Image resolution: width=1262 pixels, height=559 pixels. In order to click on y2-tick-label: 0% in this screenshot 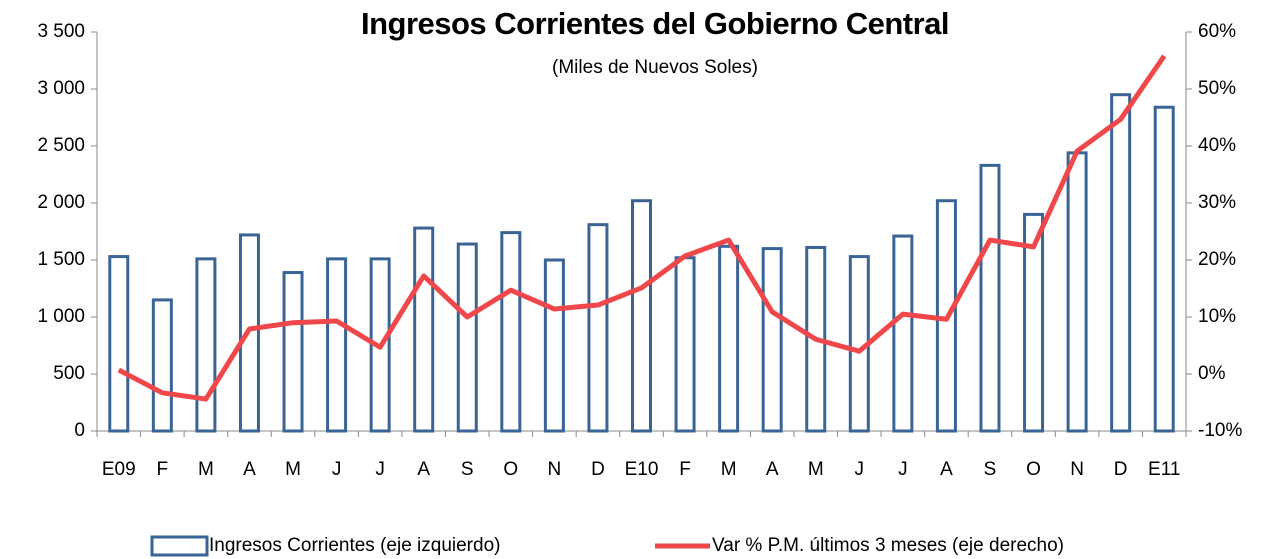, I will do `click(1212, 373)`.